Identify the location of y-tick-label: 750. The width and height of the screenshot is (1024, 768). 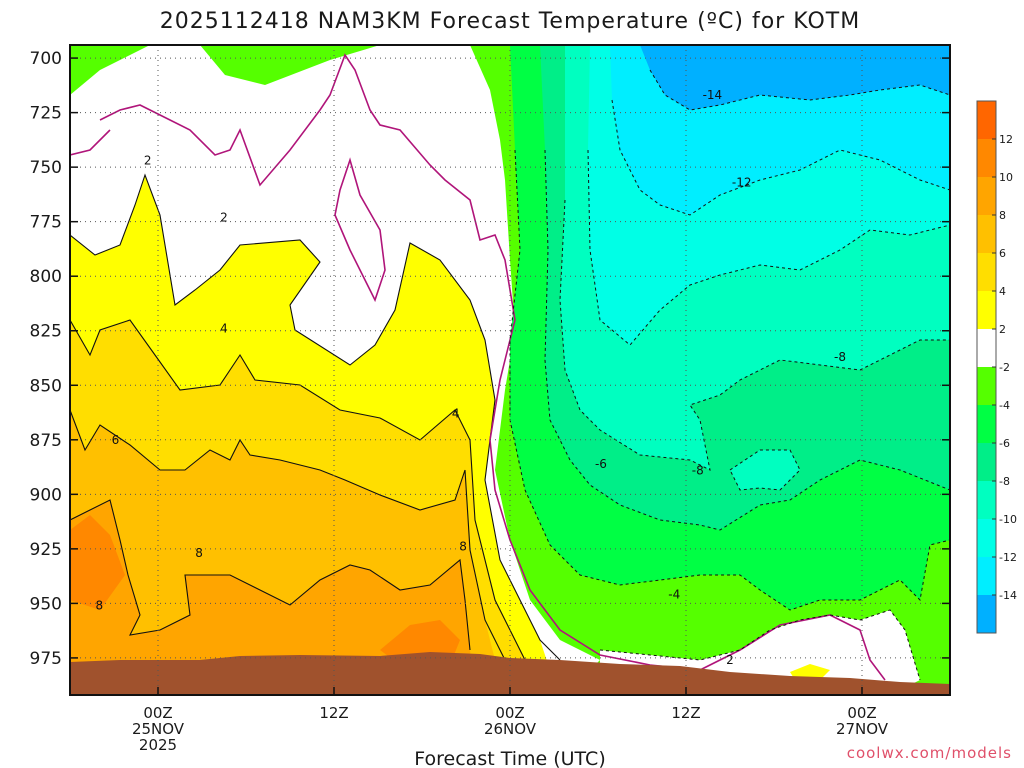
(46, 168).